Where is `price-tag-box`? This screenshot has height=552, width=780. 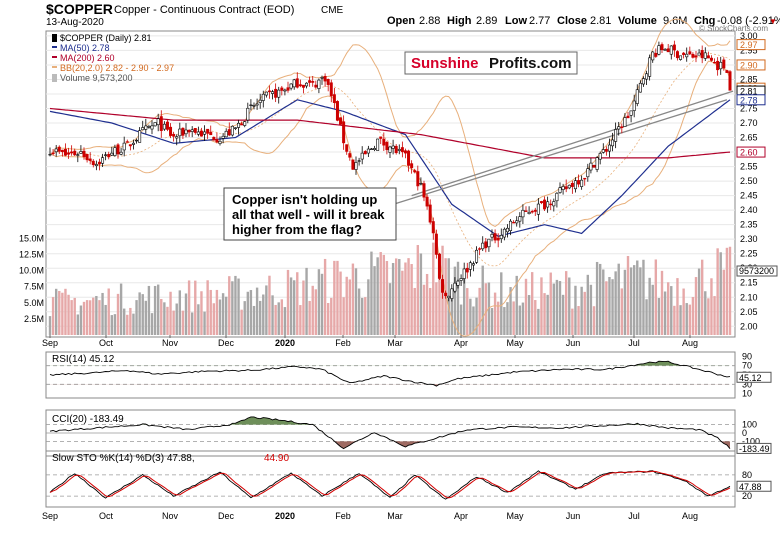
price-tag-box is located at coordinates (751, 152).